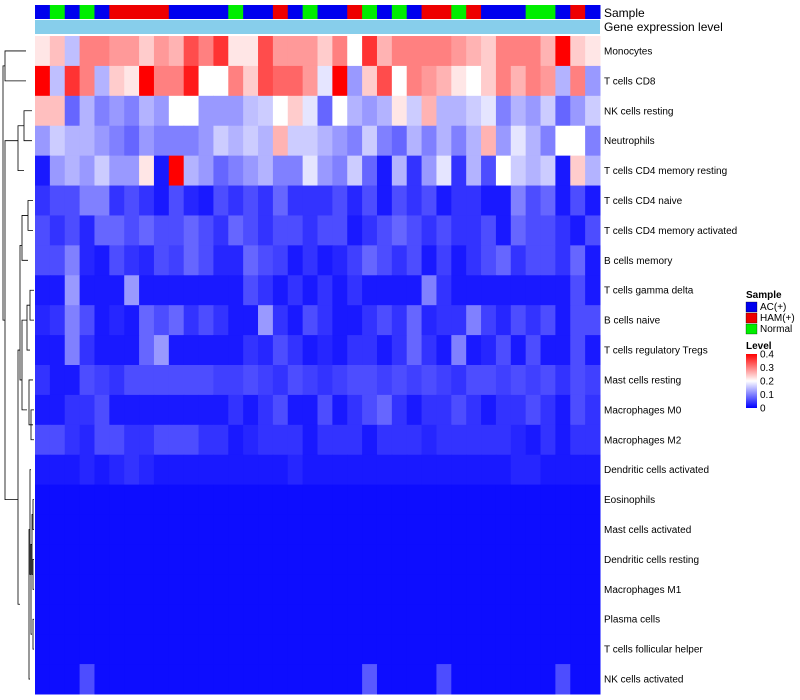  What do you see at coordinates (630, 81) in the screenshot?
I see `row-label: T cells CD8` at bounding box center [630, 81].